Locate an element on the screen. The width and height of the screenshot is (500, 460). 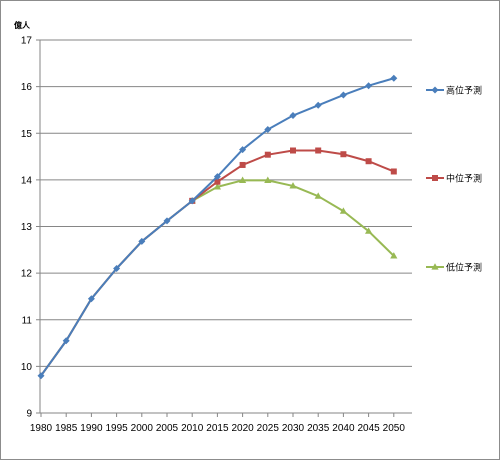
legend-entry: 中位予測 is located at coordinates (454, 179).